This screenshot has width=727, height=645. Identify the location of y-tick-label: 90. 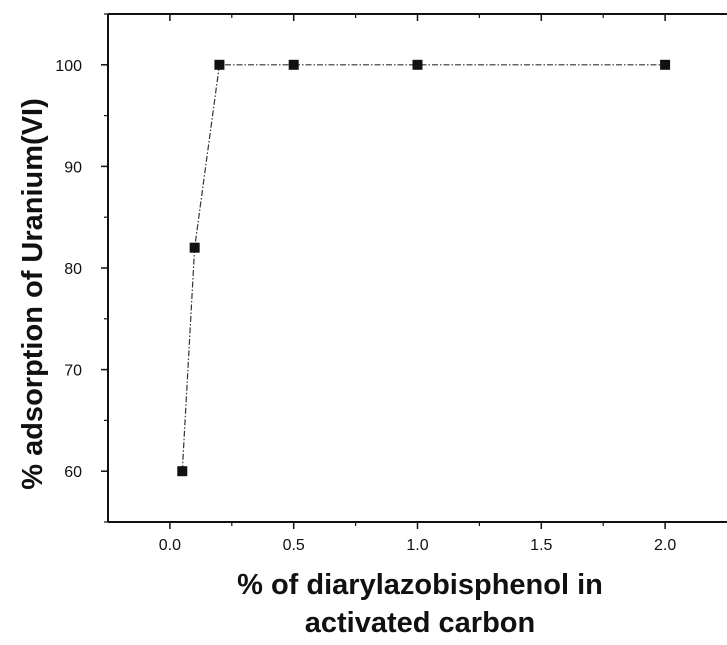
(73, 167).